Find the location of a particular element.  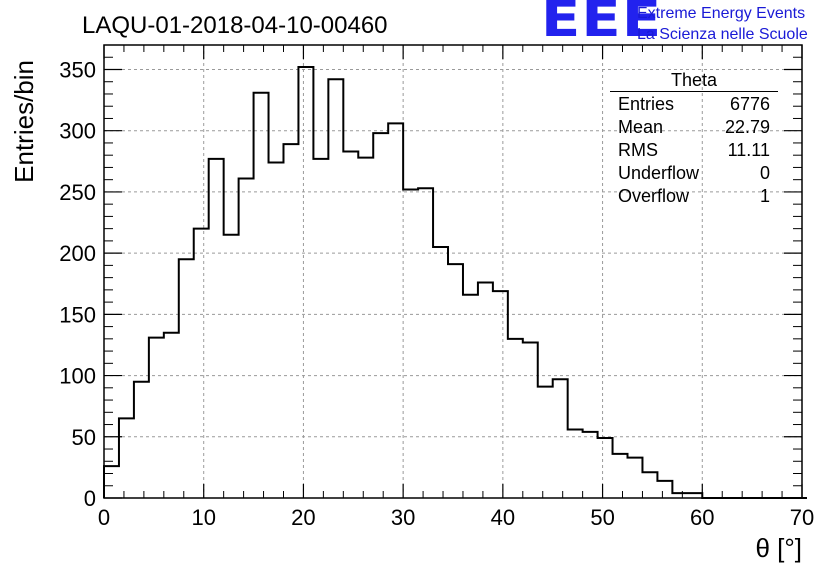

stats-row-rms: RMS 11.11 is located at coordinates (694, 149).